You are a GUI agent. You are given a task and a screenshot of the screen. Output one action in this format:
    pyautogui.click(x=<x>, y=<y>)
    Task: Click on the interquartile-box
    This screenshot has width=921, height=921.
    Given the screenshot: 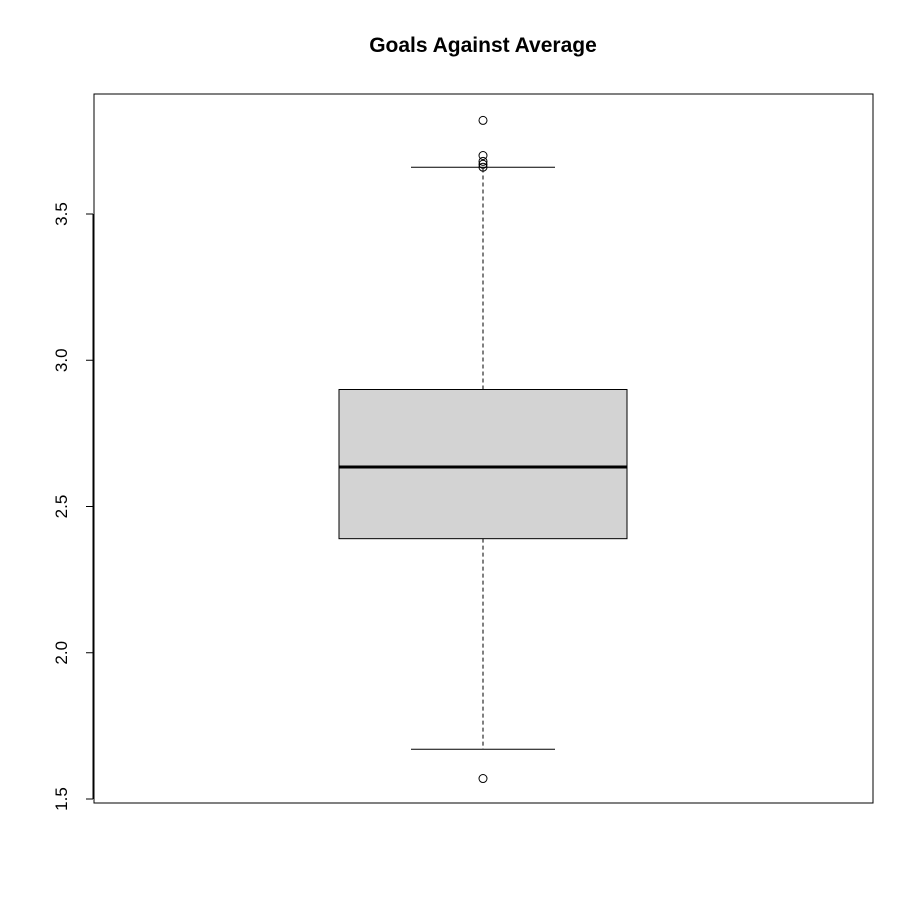 What is the action you would take?
    pyautogui.click(x=483, y=464)
    